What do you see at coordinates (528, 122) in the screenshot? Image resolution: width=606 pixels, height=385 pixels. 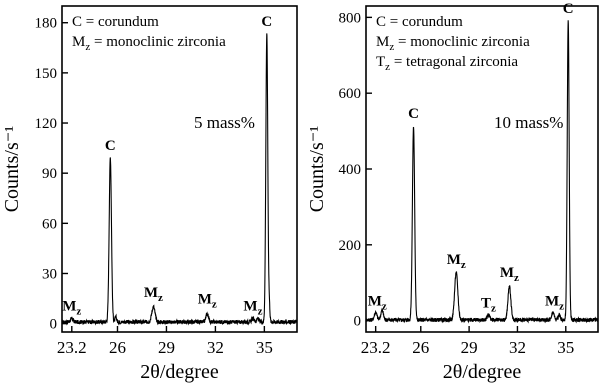 I see `sample-annotation: 10 mass%` at bounding box center [528, 122].